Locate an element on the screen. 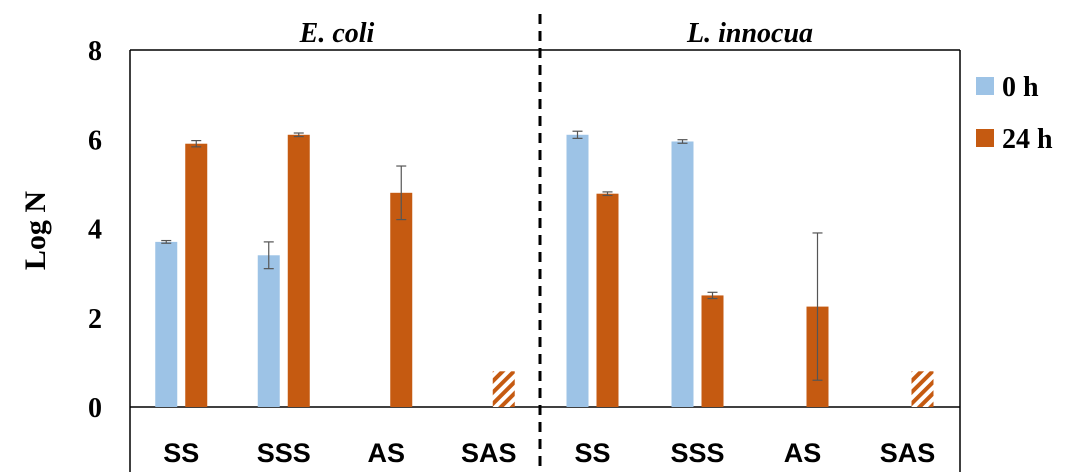 This screenshot has width=1084, height=472. y-tick-label: 4 is located at coordinates (95, 230).